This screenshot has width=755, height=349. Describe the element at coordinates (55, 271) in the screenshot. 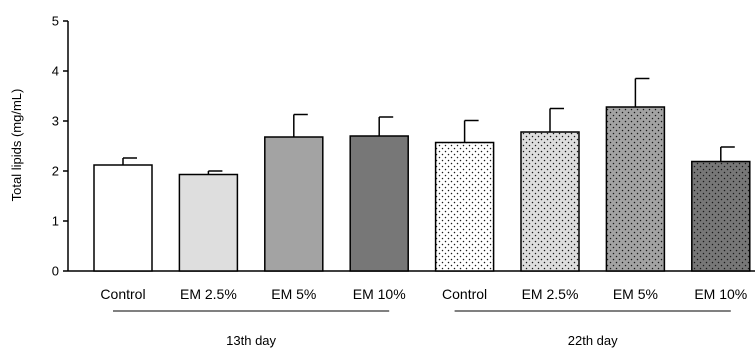

I see `y-tick-label: 0` at that location.